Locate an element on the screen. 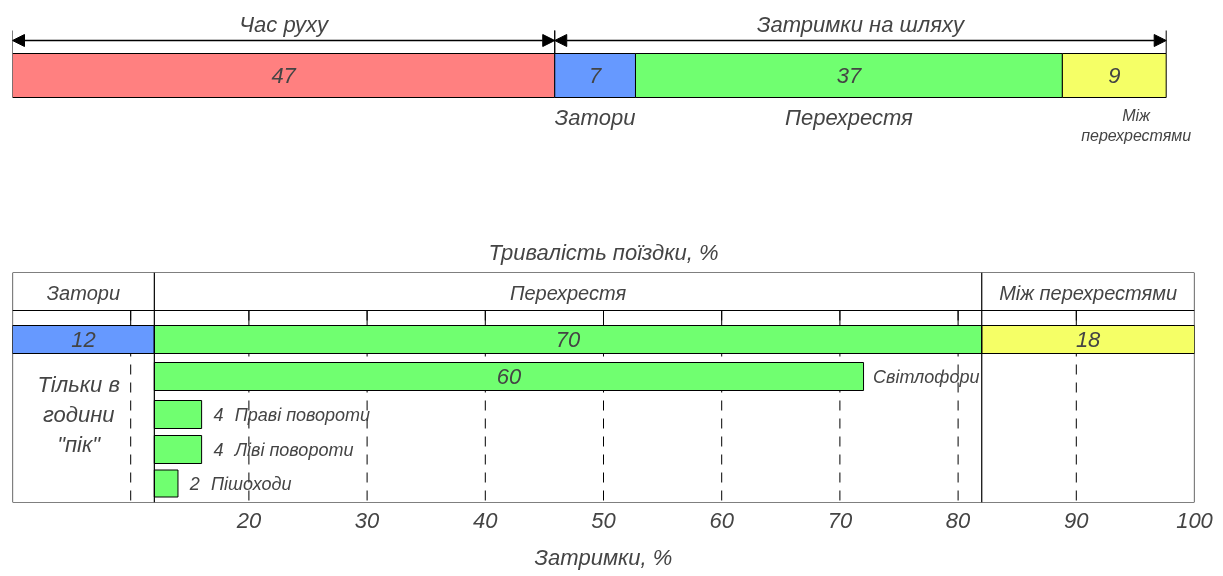 Image resolution: width=1223 pixels, height=576 pixels. data-label: 7 is located at coordinates (595, 75).